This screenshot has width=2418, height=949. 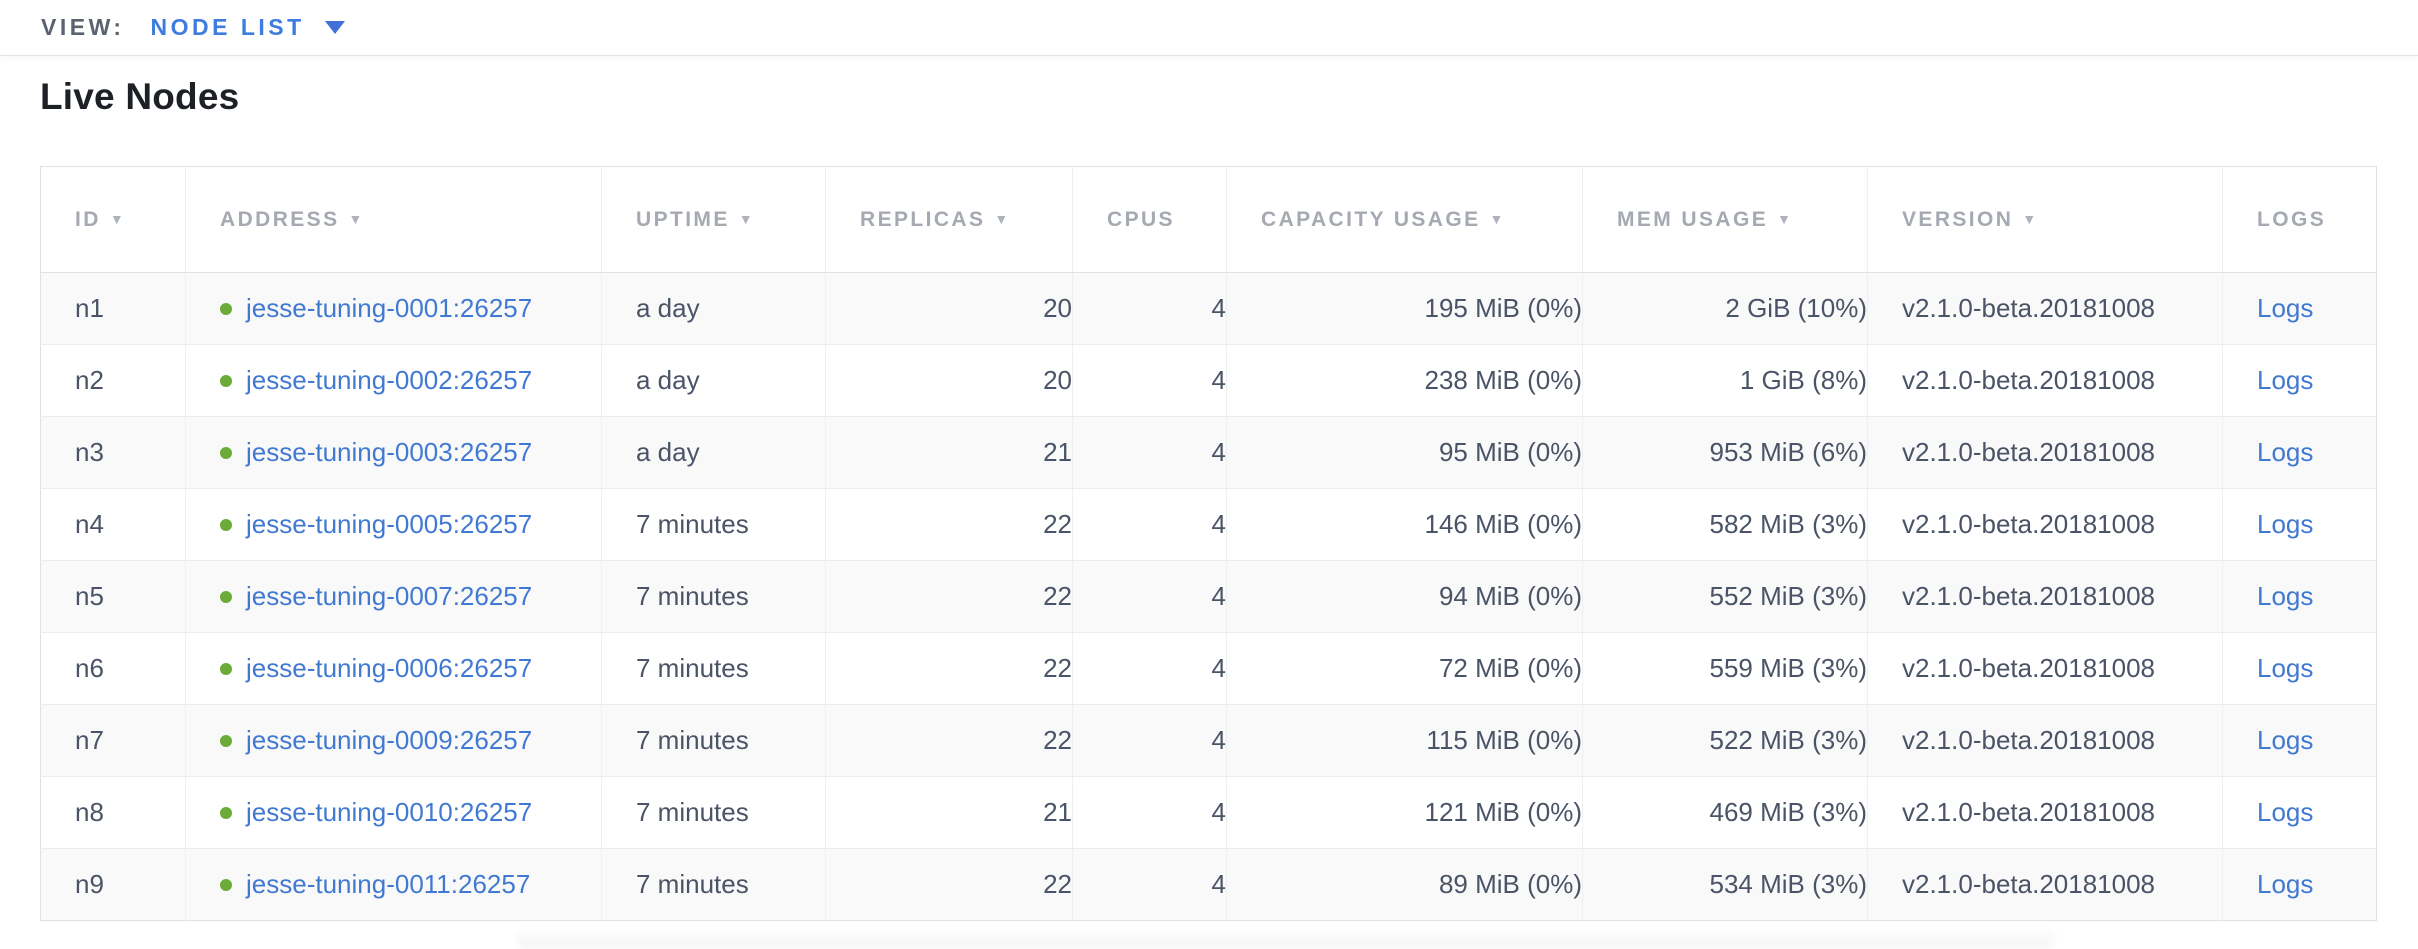 What do you see at coordinates (389, 596) in the screenshot?
I see `node-address-link: jesse-tuning-0007:26257` at bounding box center [389, 596].